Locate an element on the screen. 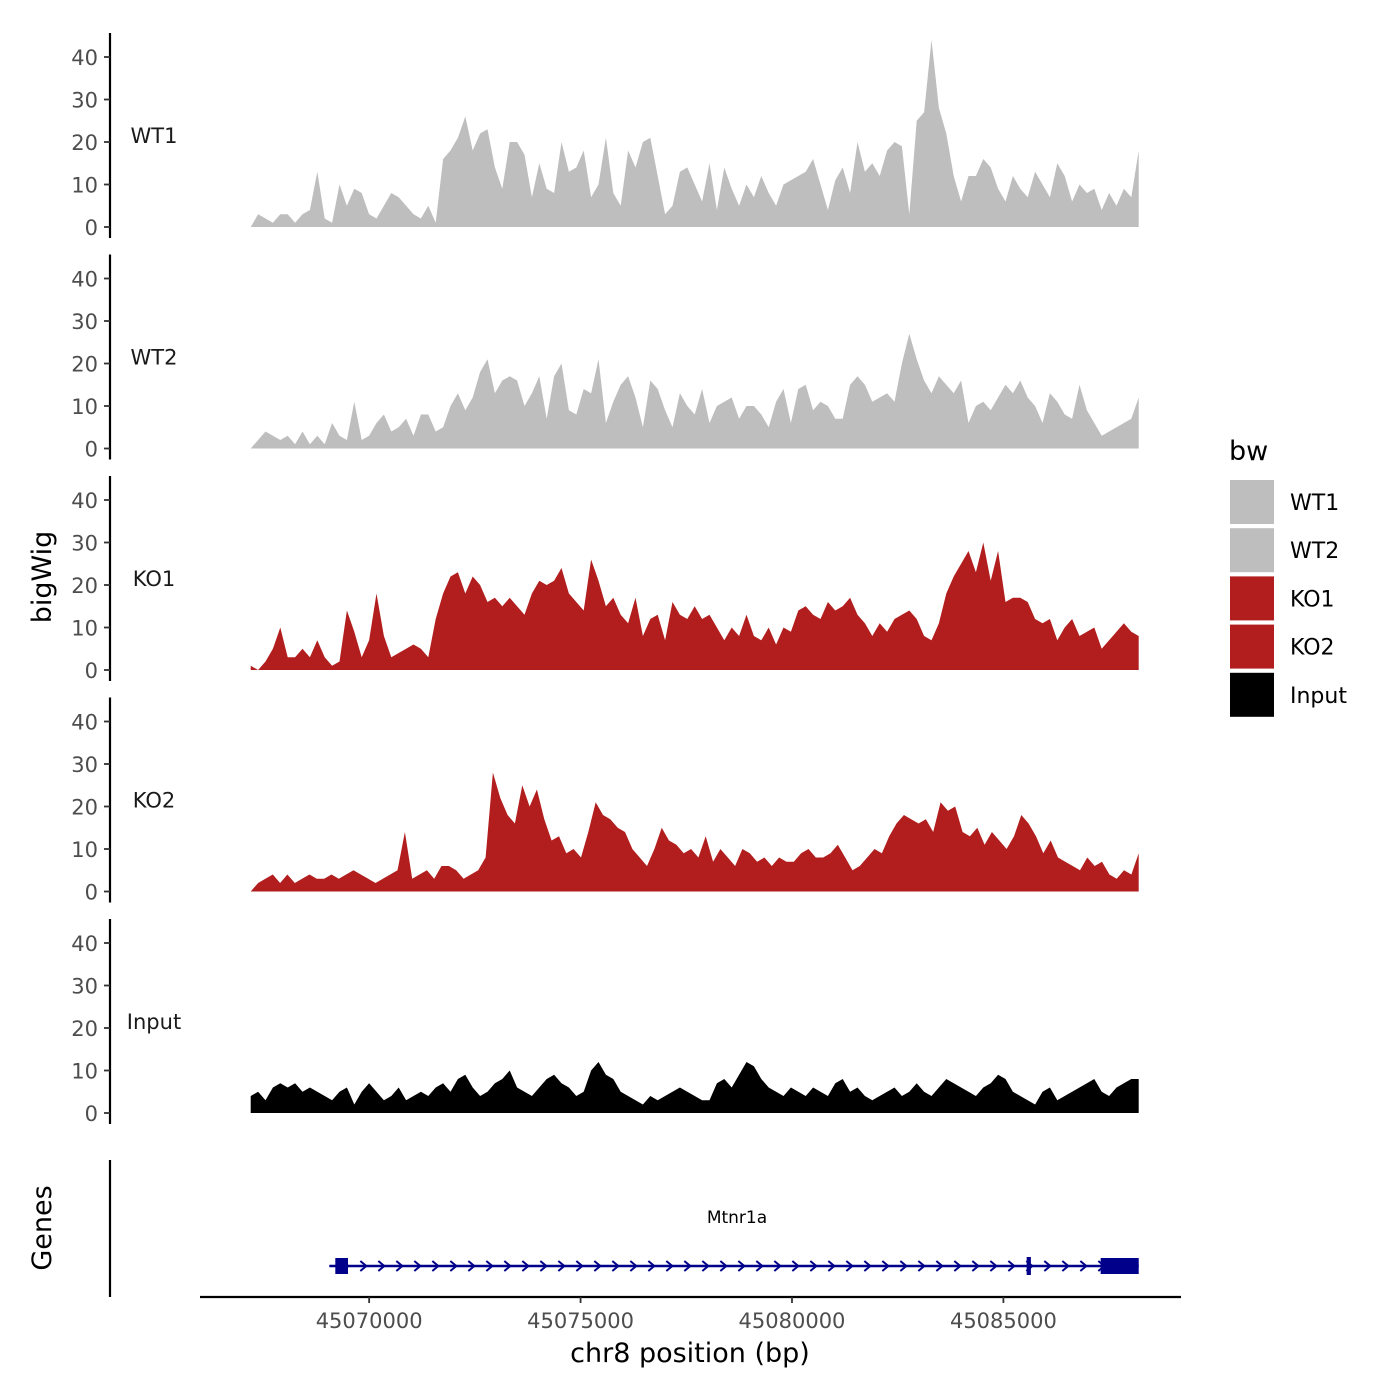 The height and width of the screenshot is (1400, 1400). track-panel-ko2: 0 10 20 30 40 KO2 is located at coordinates (605, 801).